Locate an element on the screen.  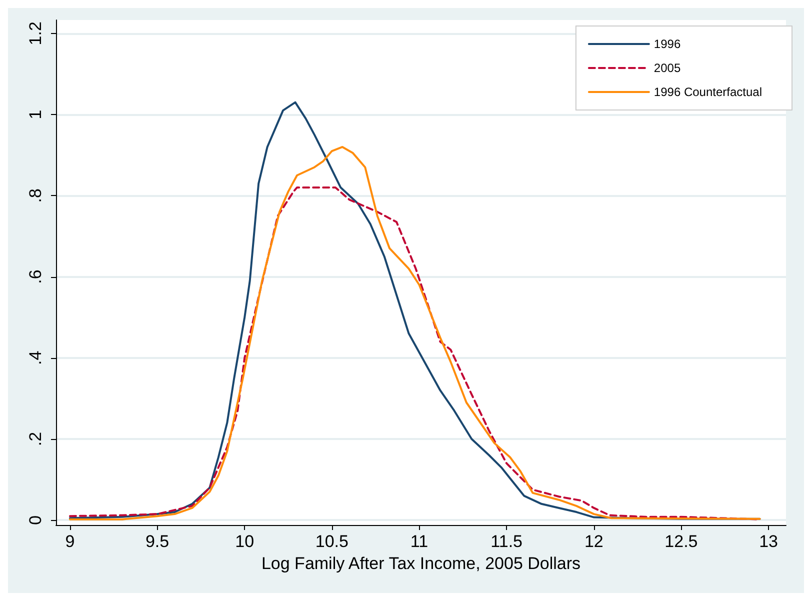
x-tick-label: 12 is located at coordinates (594, 541).